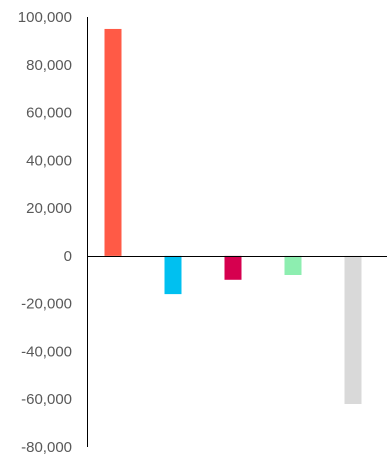 This screenshot has height=454, width=387. What do you see at coordinates (46, 351) in the screenshot?
I see `y-tick-label: -40,000` at bounding box center [46, 351].